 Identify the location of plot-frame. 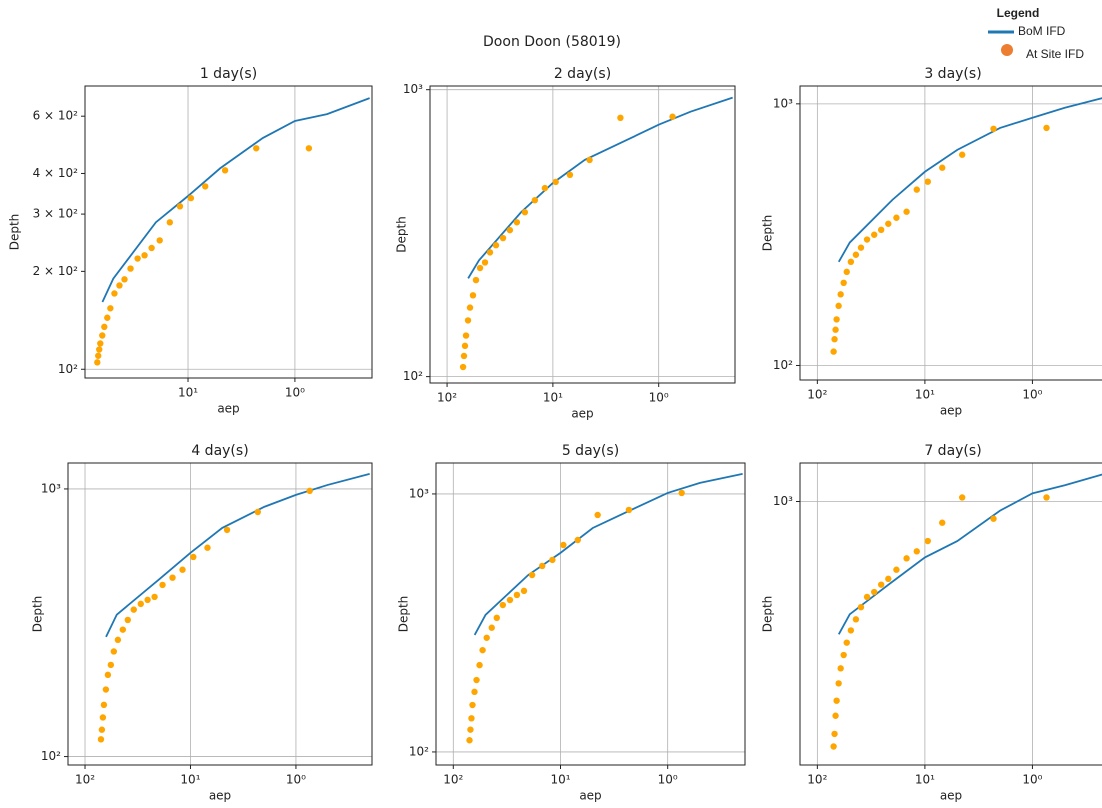
(590, 614).